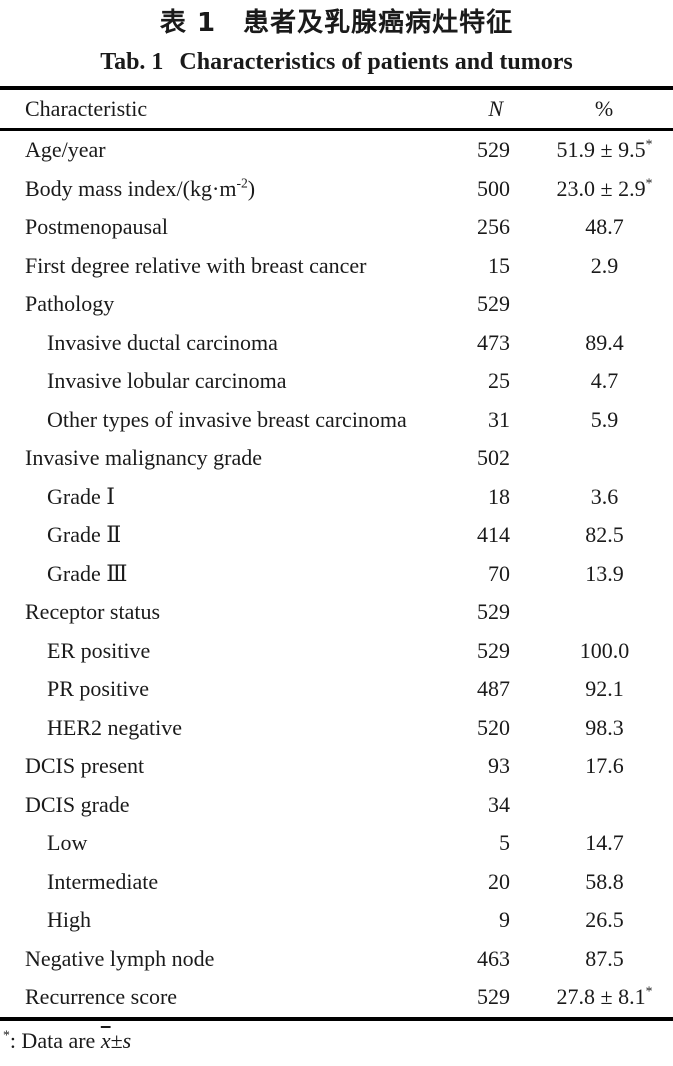  I want to click on percent-cell: 2.9, so click(591, 266).